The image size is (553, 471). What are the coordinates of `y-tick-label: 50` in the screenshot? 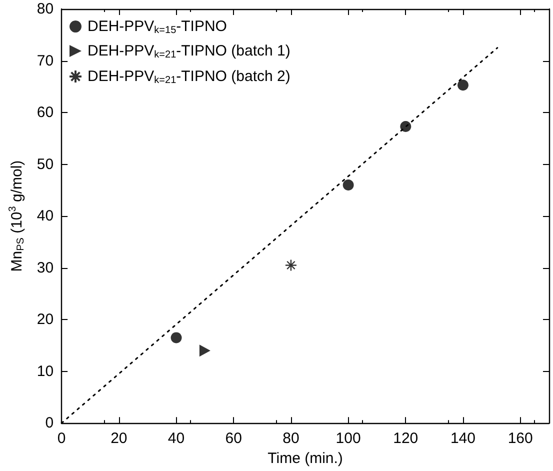 It's located at (45, 164).